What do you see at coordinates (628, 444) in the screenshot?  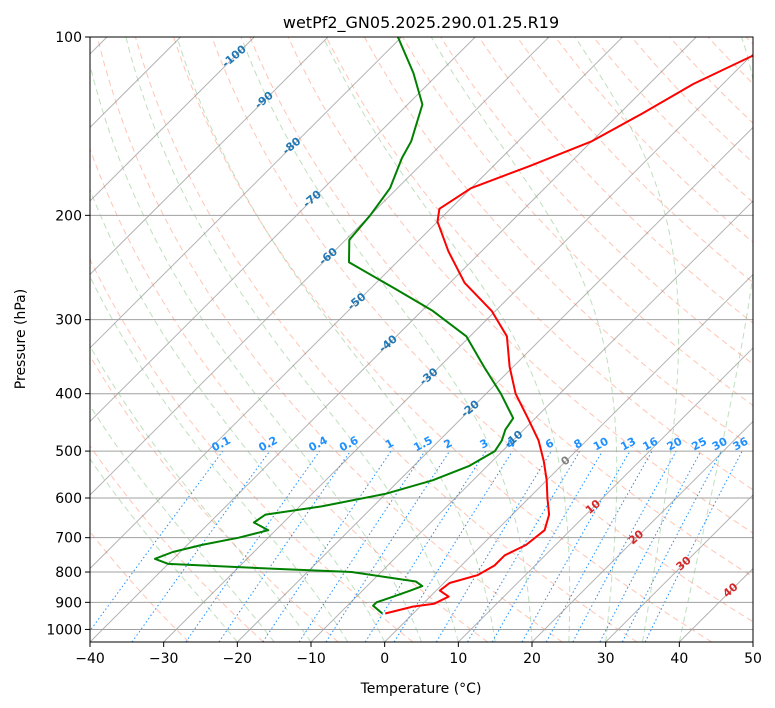 I see `mixing-ratio-label: 13` at bounding box center [628, 444].